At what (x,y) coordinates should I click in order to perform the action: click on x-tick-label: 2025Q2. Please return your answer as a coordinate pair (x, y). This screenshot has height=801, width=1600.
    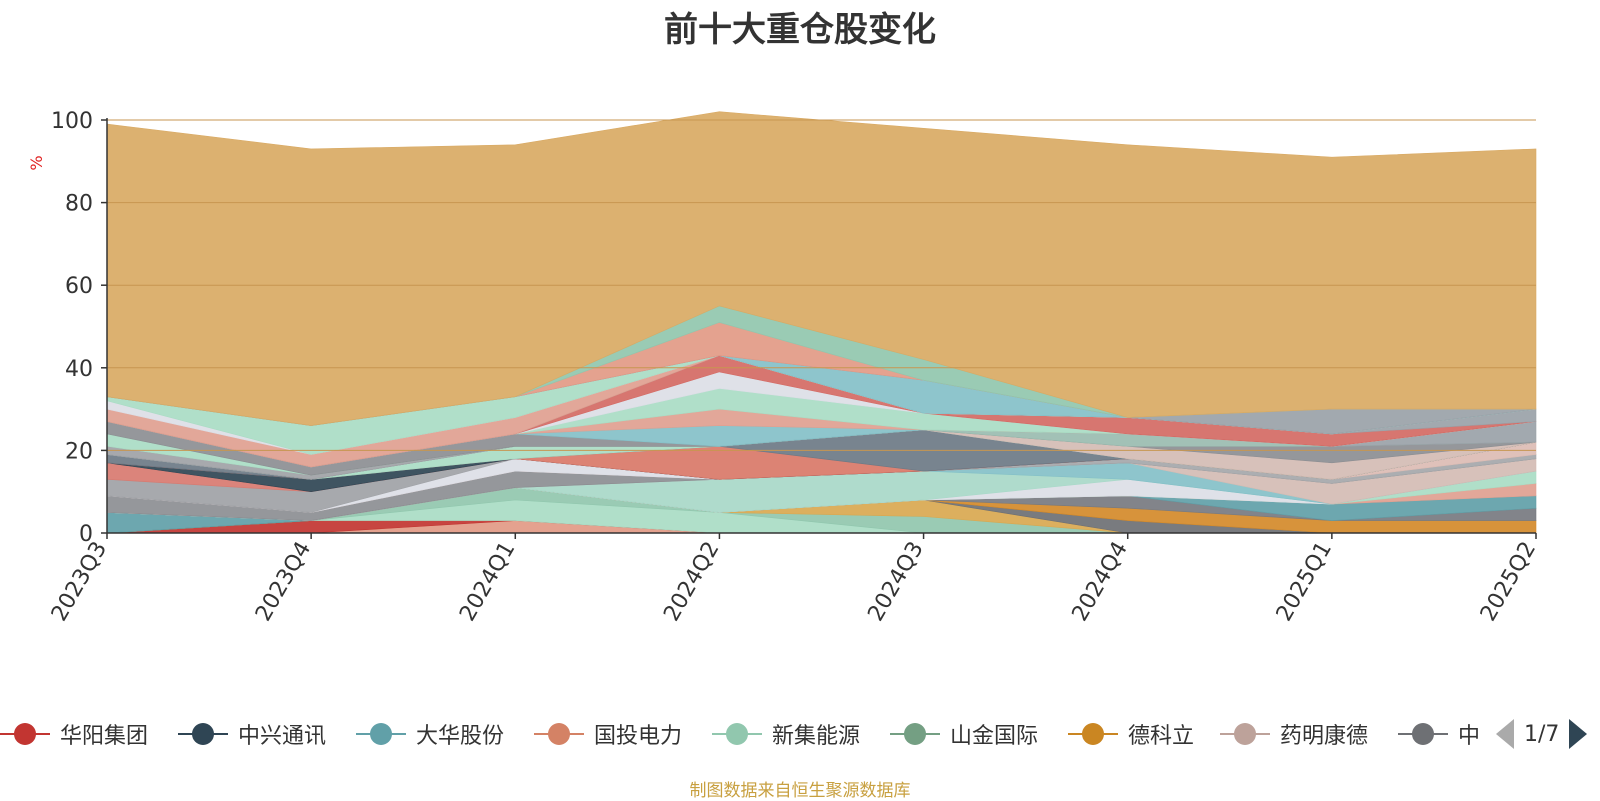
    Looking at the image, I should click on (1508, 582).